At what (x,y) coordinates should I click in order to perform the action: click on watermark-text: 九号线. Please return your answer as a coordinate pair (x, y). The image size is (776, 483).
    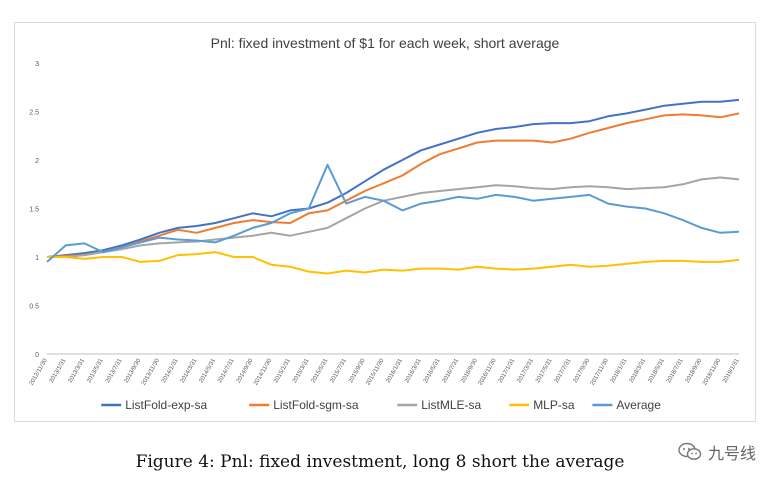
    Looking at the image, I should click on (731, 453).